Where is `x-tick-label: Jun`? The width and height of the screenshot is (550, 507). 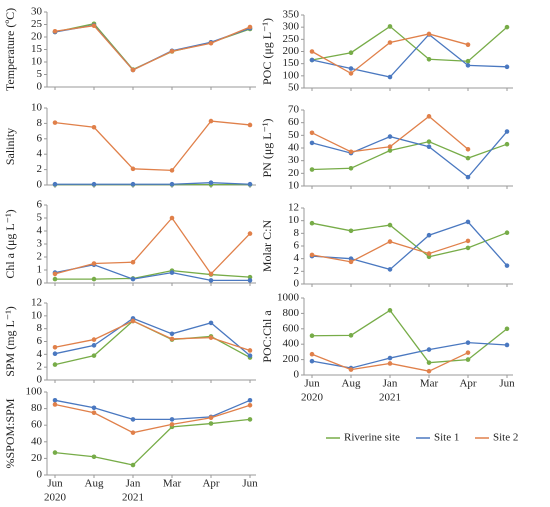 x-tick-label: Jun is located at coordinates (507, 384).